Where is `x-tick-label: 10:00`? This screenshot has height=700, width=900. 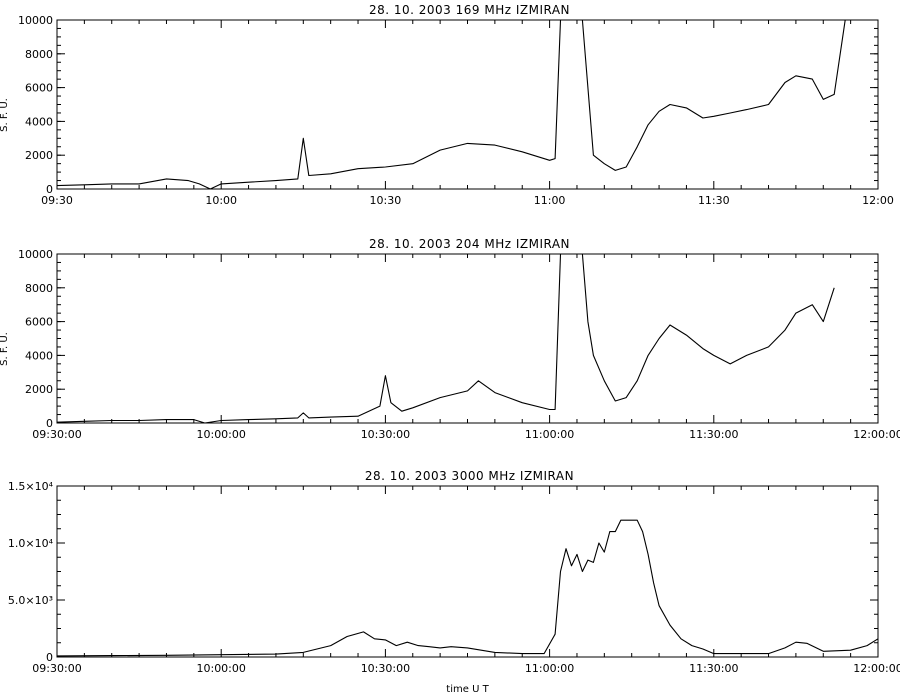 x-tick-label: 10:00 is located at coordinates (221, 200).